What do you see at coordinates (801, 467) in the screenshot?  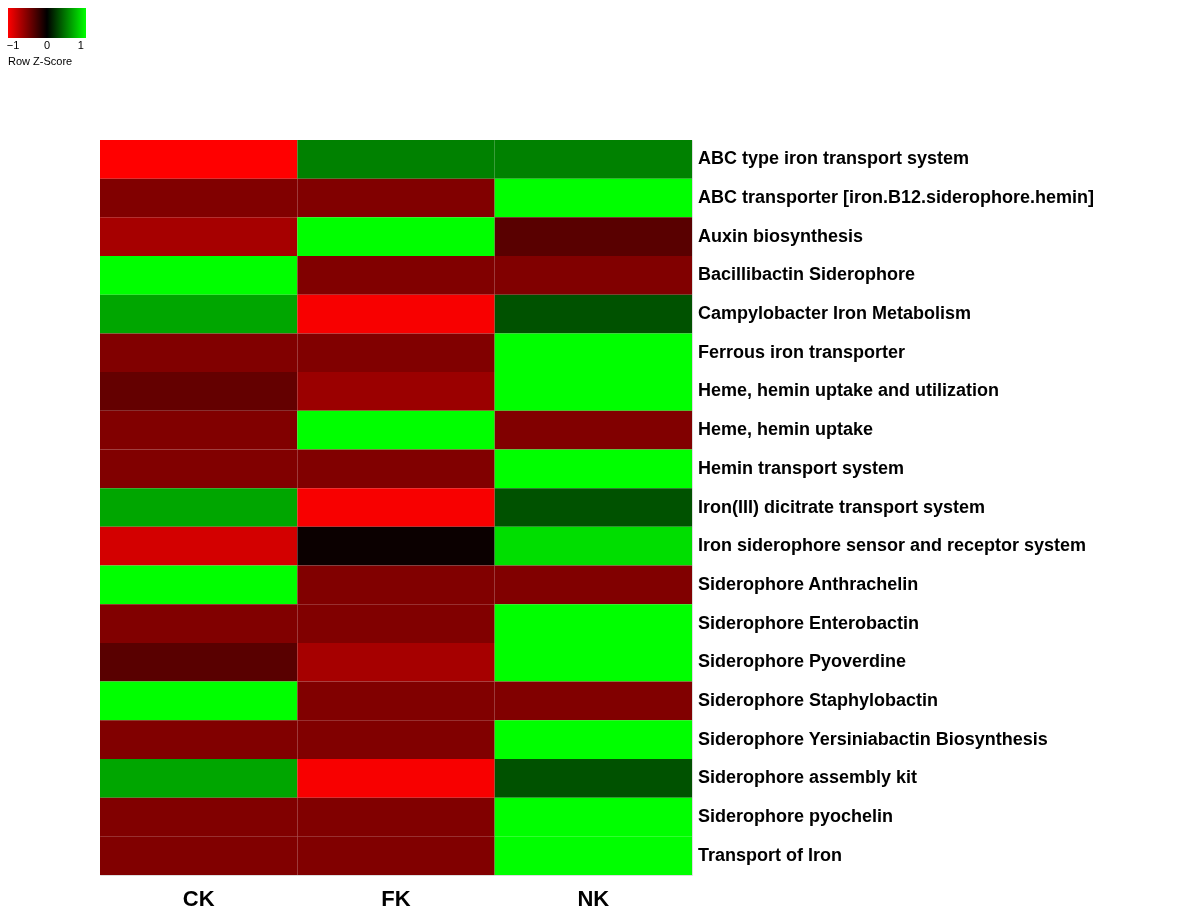 I see `y-tick-label: Hemin transport system` at bounding box center [801, 467].